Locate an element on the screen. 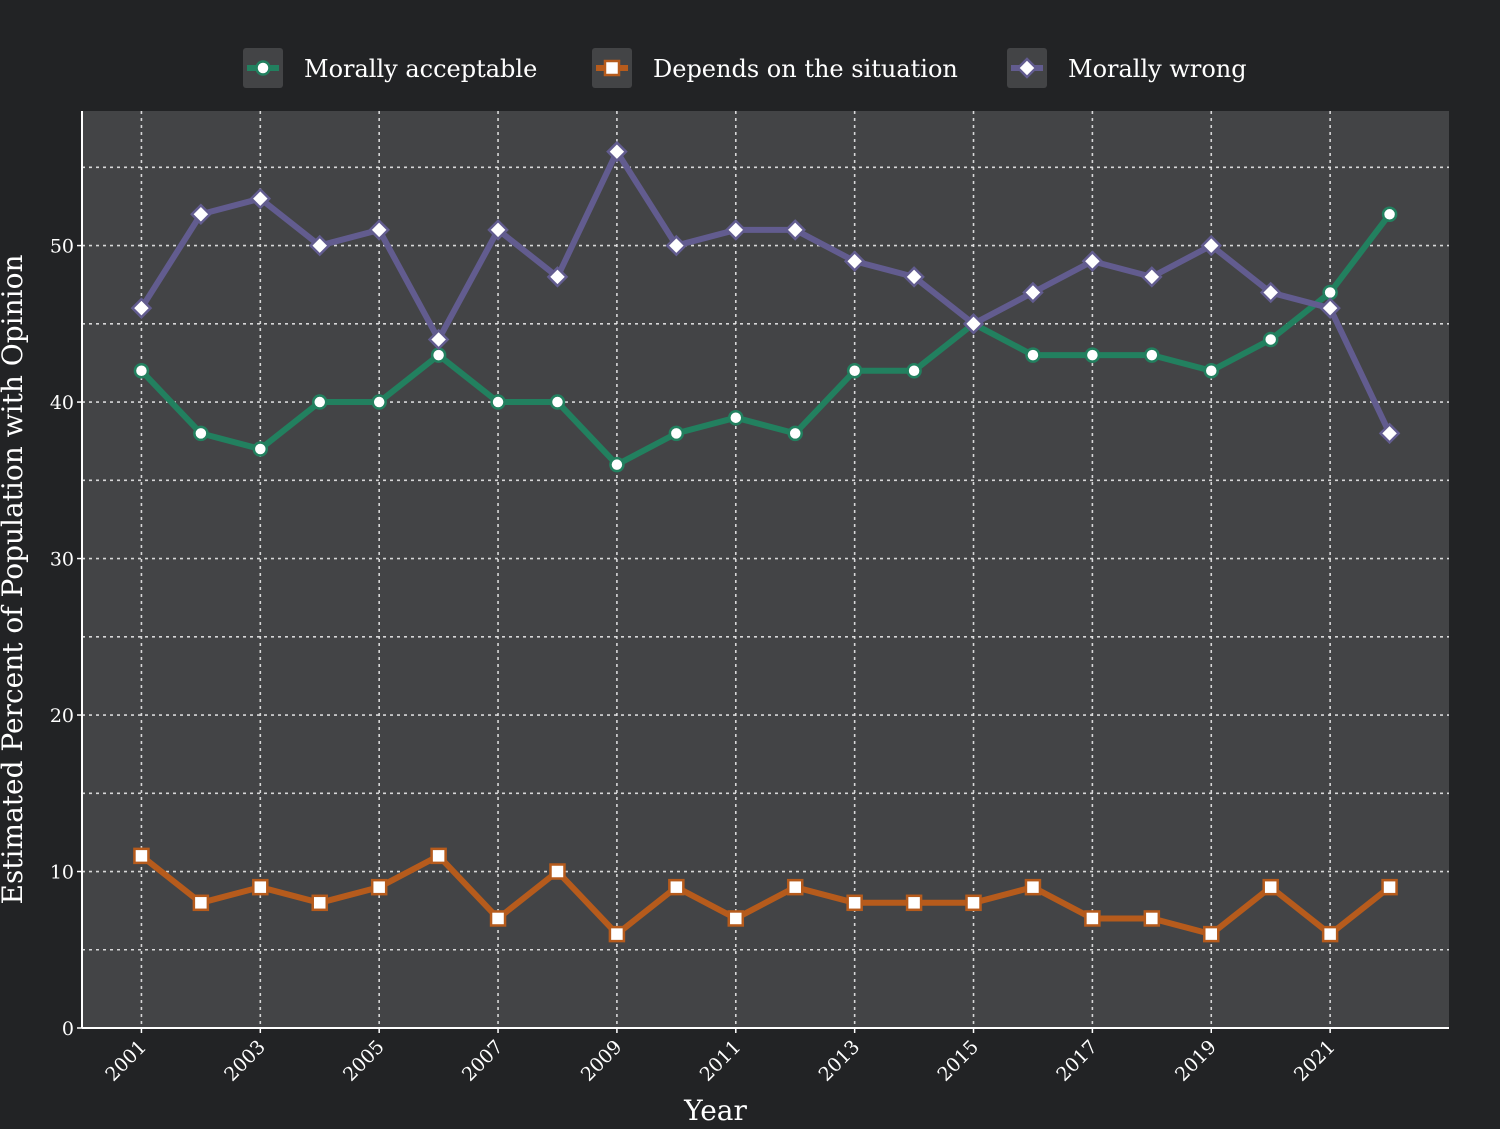  legend-item-depends-on-the-situation: Depends on the situation is located at coordinates (775, 68).